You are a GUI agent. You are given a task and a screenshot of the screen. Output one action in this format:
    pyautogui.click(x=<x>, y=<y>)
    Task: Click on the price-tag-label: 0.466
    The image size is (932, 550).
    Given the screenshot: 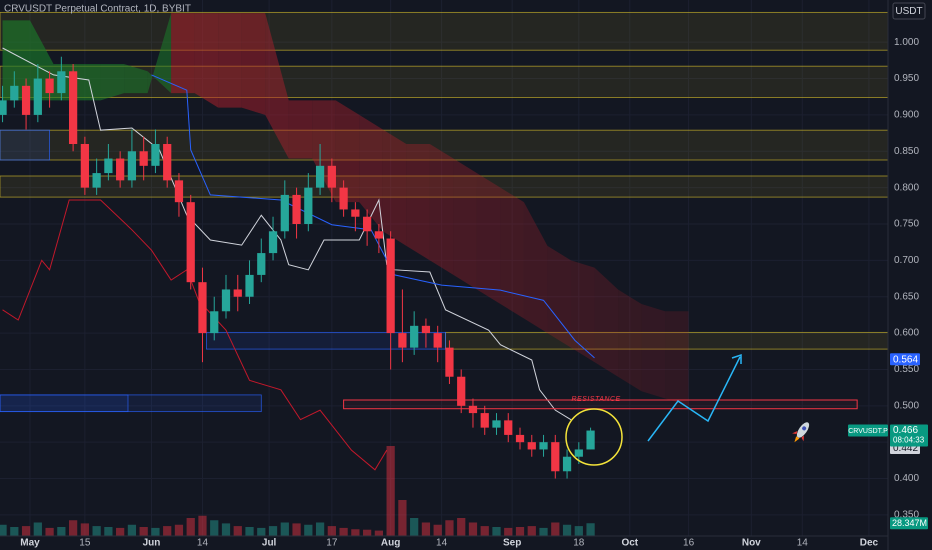 What is the action you would take?
    pyautogui.click(x=905, y=430)
    